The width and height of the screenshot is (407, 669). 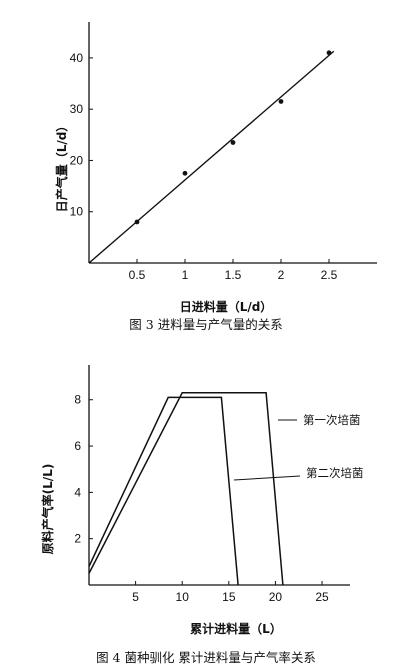 What do you see at coordinates (77, 109) in the screenshot?
I see `y-tick-label: 30` at bounding box center [77, 109].